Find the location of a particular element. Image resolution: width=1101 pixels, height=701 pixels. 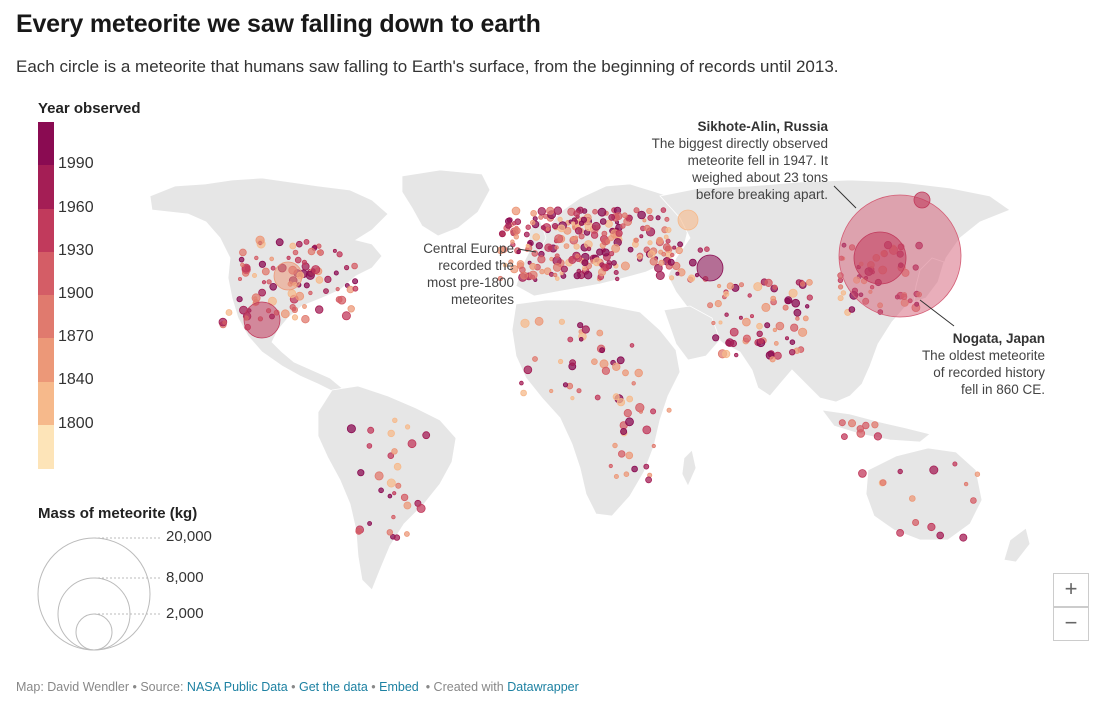

datawrapper-link: Datawrapper is located at coordinates (543, 687).